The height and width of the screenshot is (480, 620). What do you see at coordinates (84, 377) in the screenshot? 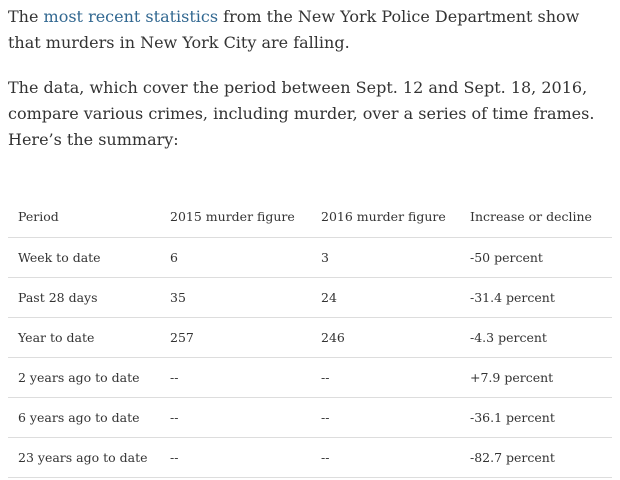
I see `cell-period: 2 years ago to date` at bounding box center [84, 377].